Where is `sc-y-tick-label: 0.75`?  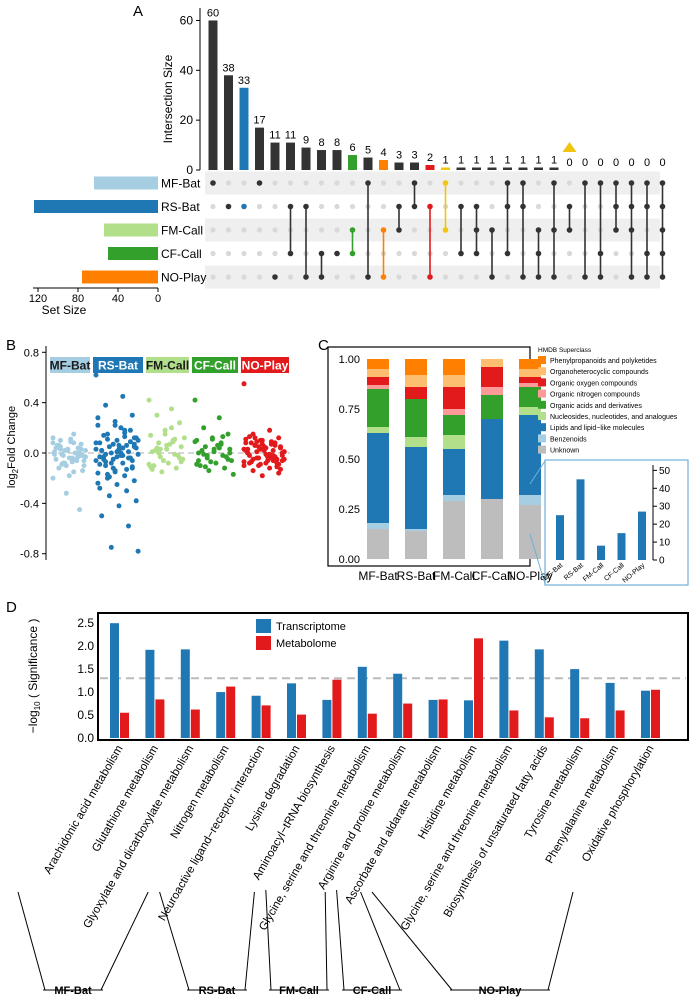
sc-y-tick-label: 0.75 is located at coordinates (349, 410).